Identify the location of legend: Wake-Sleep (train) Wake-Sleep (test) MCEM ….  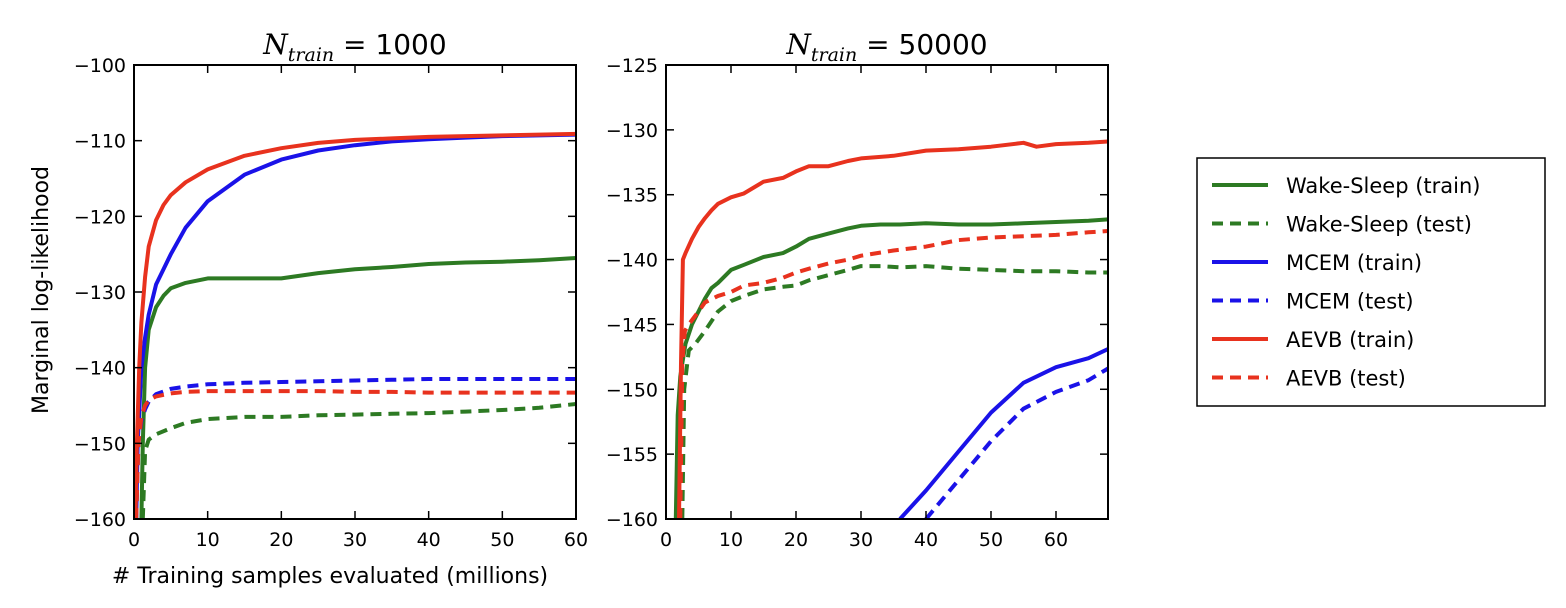
(1371, 282).